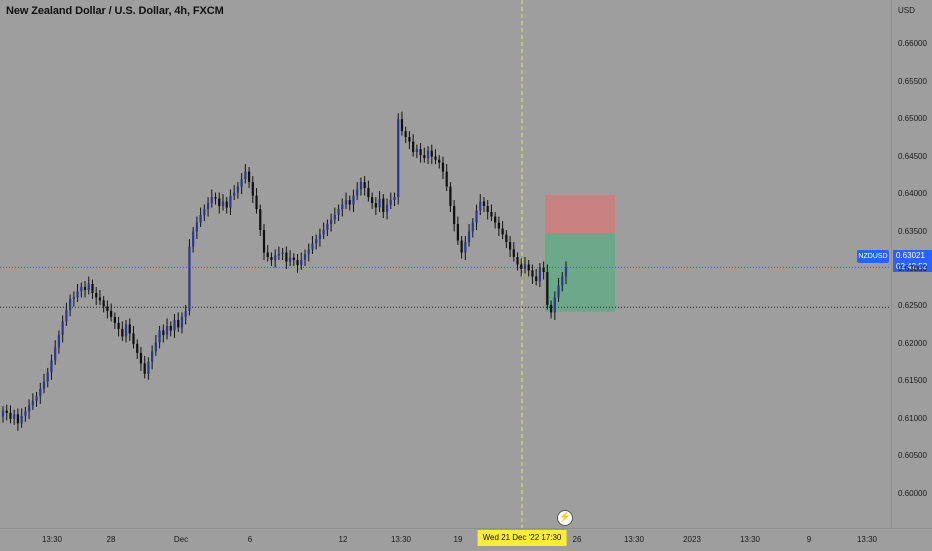 The height and width of the screenshot is (551, 932). I want to click on x-tick-label: 26, so click(577, 539).